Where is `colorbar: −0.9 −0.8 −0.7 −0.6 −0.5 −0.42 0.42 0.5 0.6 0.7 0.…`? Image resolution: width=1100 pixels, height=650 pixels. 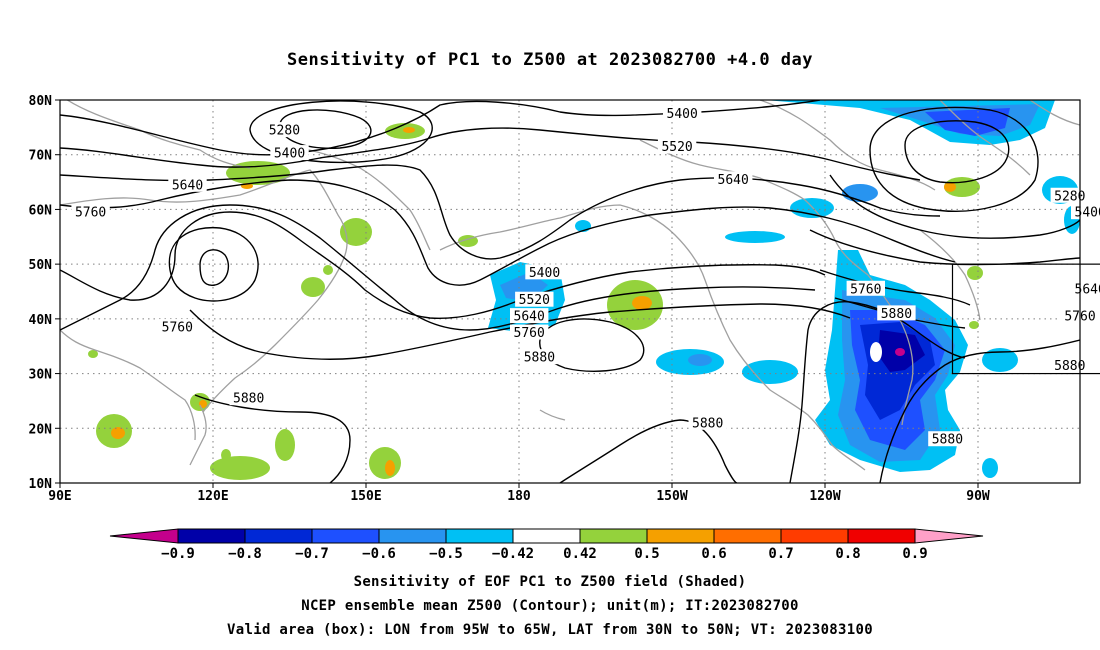 colorbar: −0.9 −0.8 −0.7 −0.6 −0.5 −0.42 0.42 0.5 0.6 0.7 0.… is located at coordinates (546, 545).